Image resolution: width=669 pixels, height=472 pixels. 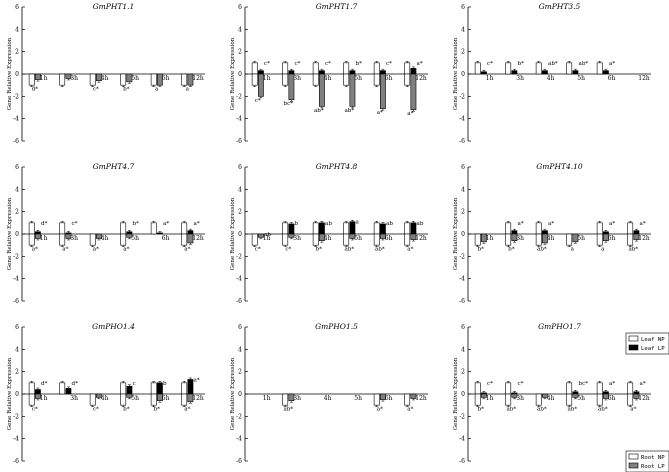 What do you see at coordinates (490, 384) in the screenshot?
I see `significance-label-top: c*` at bounding box center [490, 384].